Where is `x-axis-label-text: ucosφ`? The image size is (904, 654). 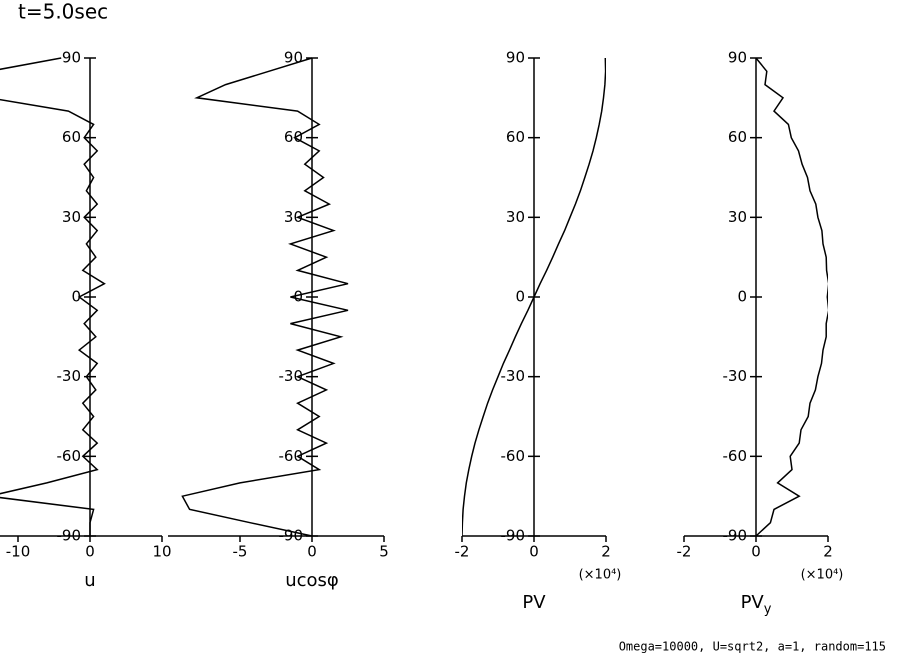 x-axis-label-text: ucosφ is located at coordinates (312, 580).